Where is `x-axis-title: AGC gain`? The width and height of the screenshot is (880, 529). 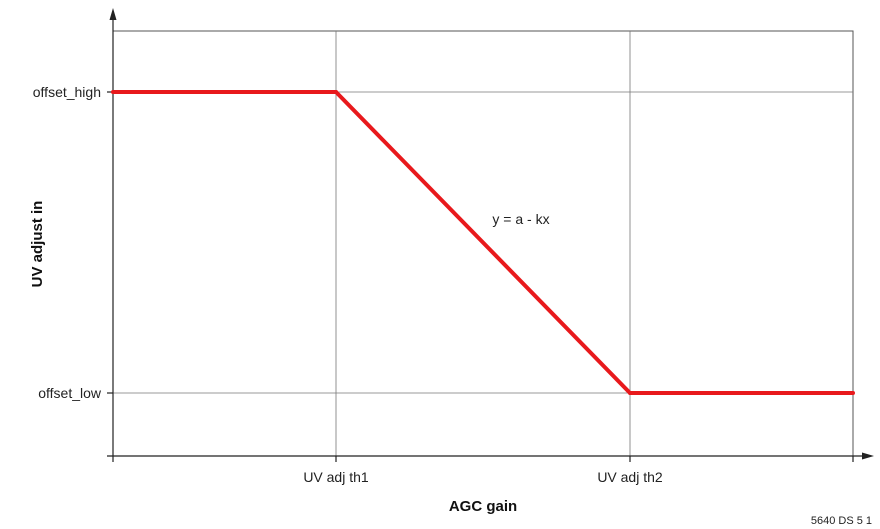 x-axis-title: AGC gain is located at coordinates (483, 506).